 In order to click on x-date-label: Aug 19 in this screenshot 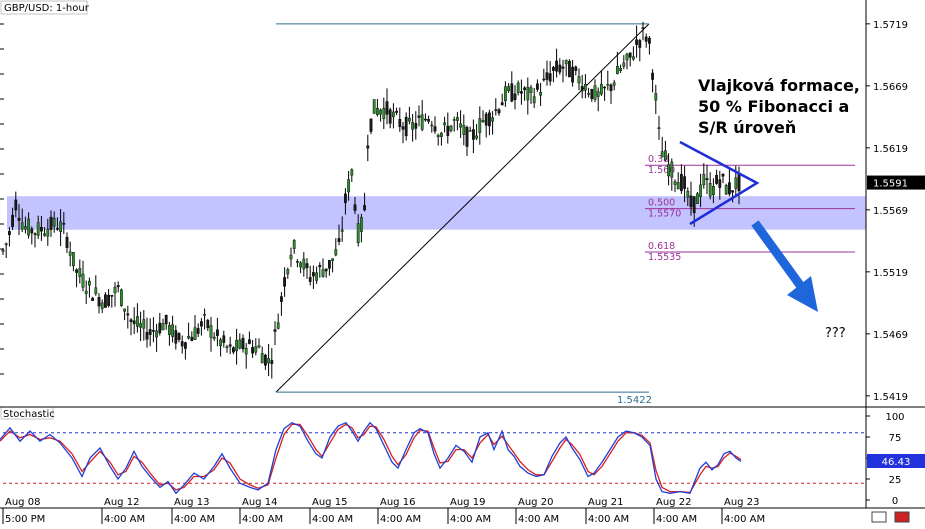, I will do `click(467, 502)`.